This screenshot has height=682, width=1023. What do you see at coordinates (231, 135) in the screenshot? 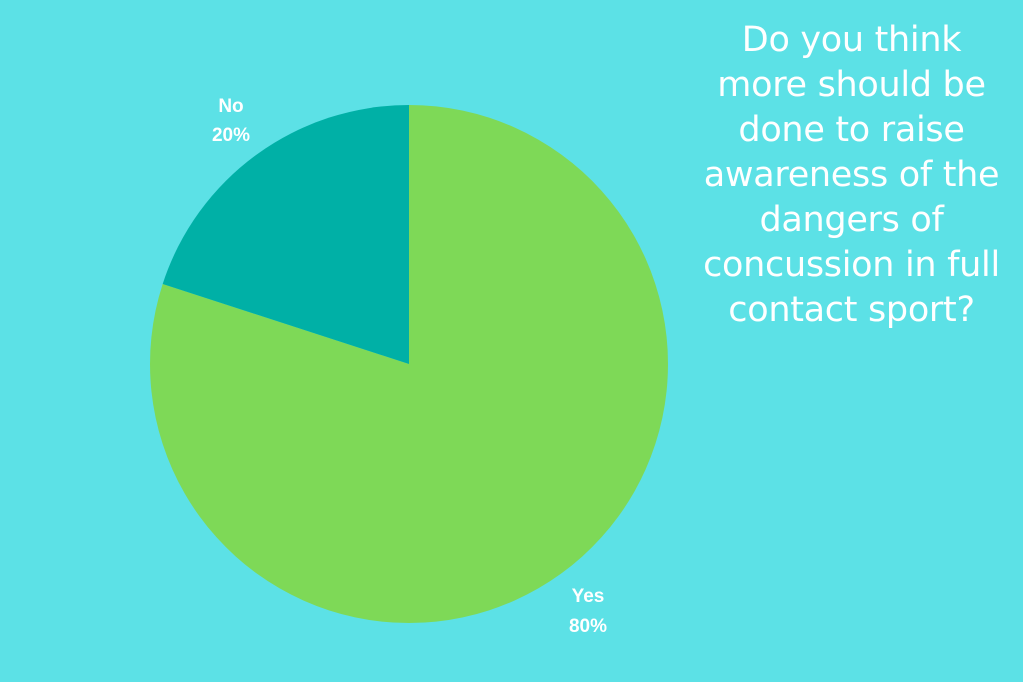
I see `slice-label-no-value: 20%` at bounding box center [231, 135].